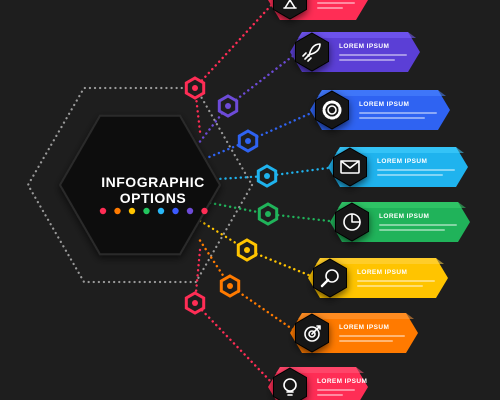  I want to click on gear-icon, so click(332, 110).